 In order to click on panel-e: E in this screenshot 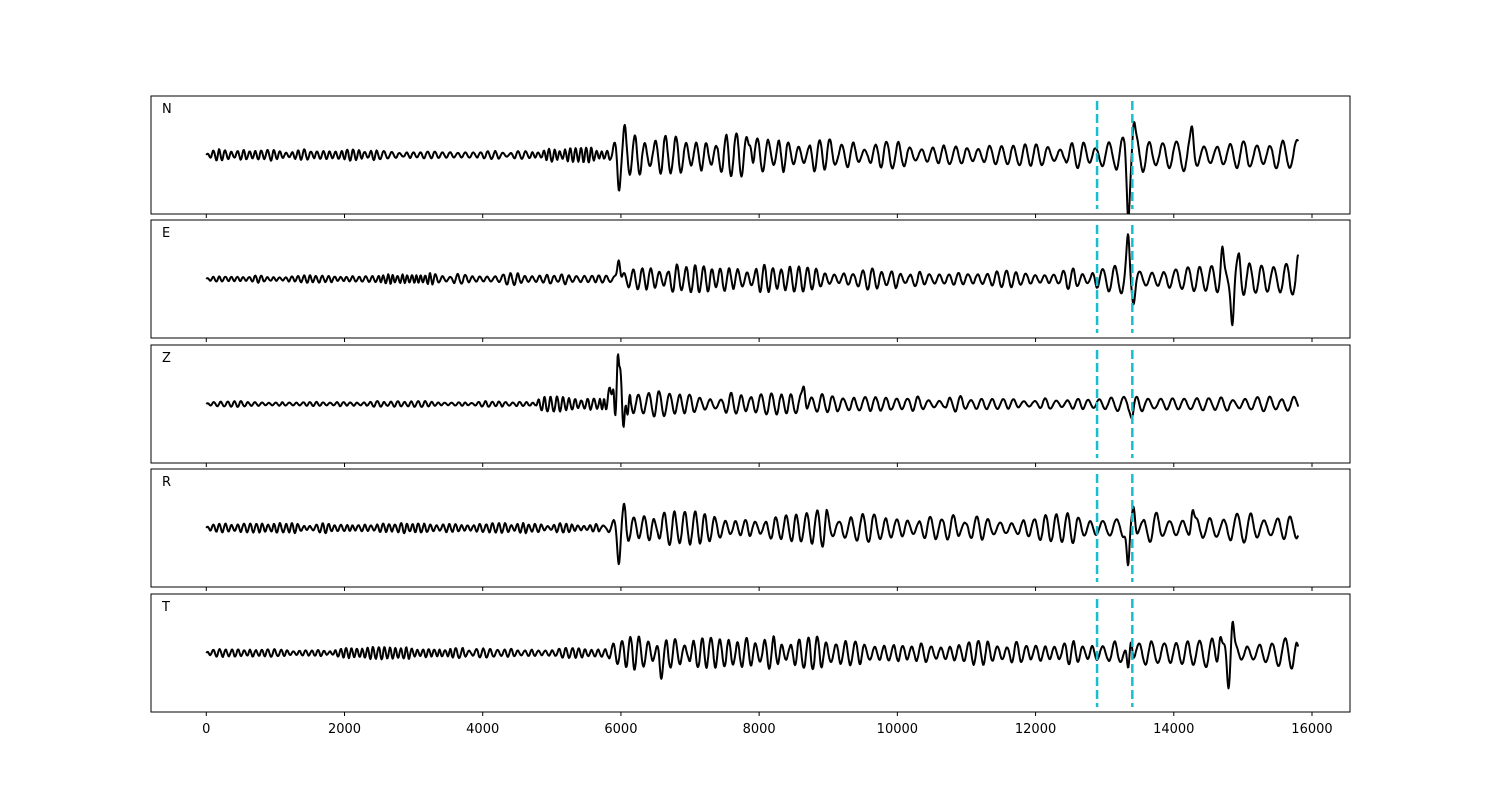, I will do `click(750, 280)`.